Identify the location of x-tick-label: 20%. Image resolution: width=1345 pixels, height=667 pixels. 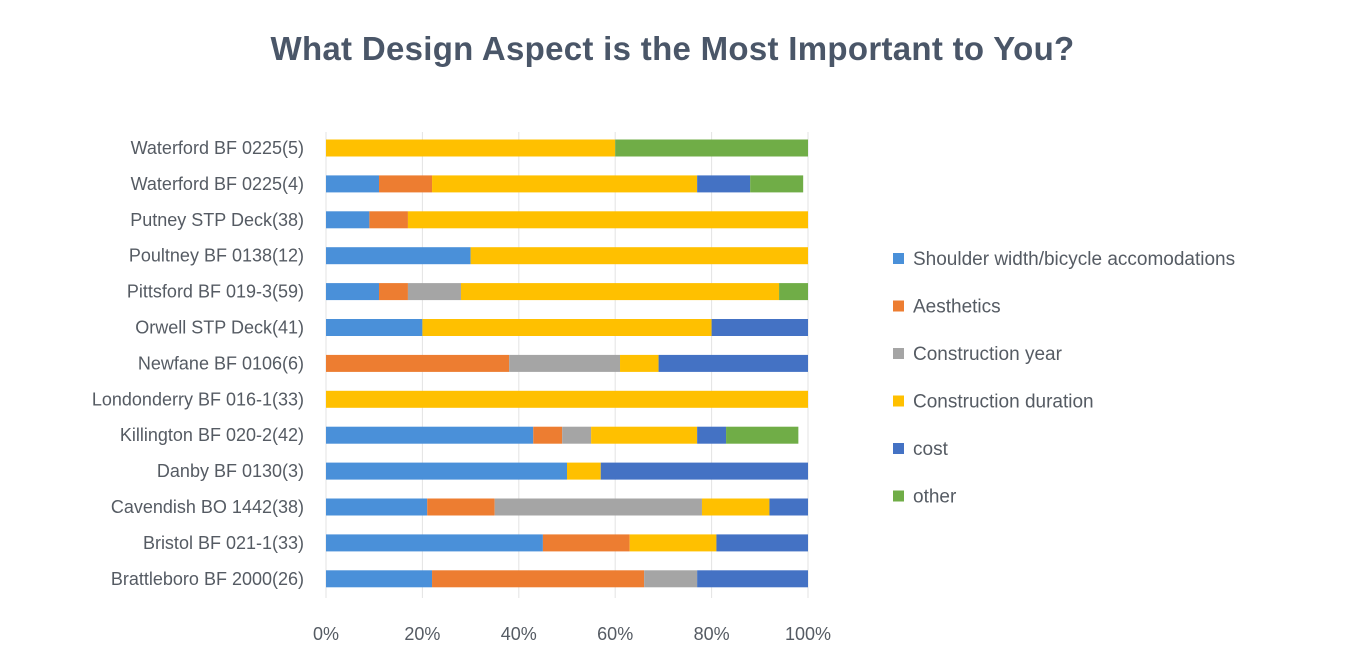
(422, 634).